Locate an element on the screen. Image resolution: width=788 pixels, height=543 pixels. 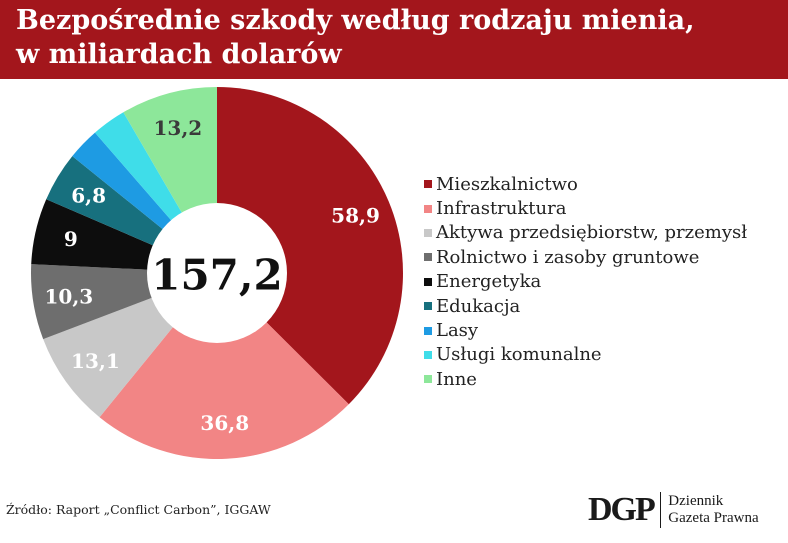
legend-label: Mieszkalnictwo is located at coordinates (507, 184).